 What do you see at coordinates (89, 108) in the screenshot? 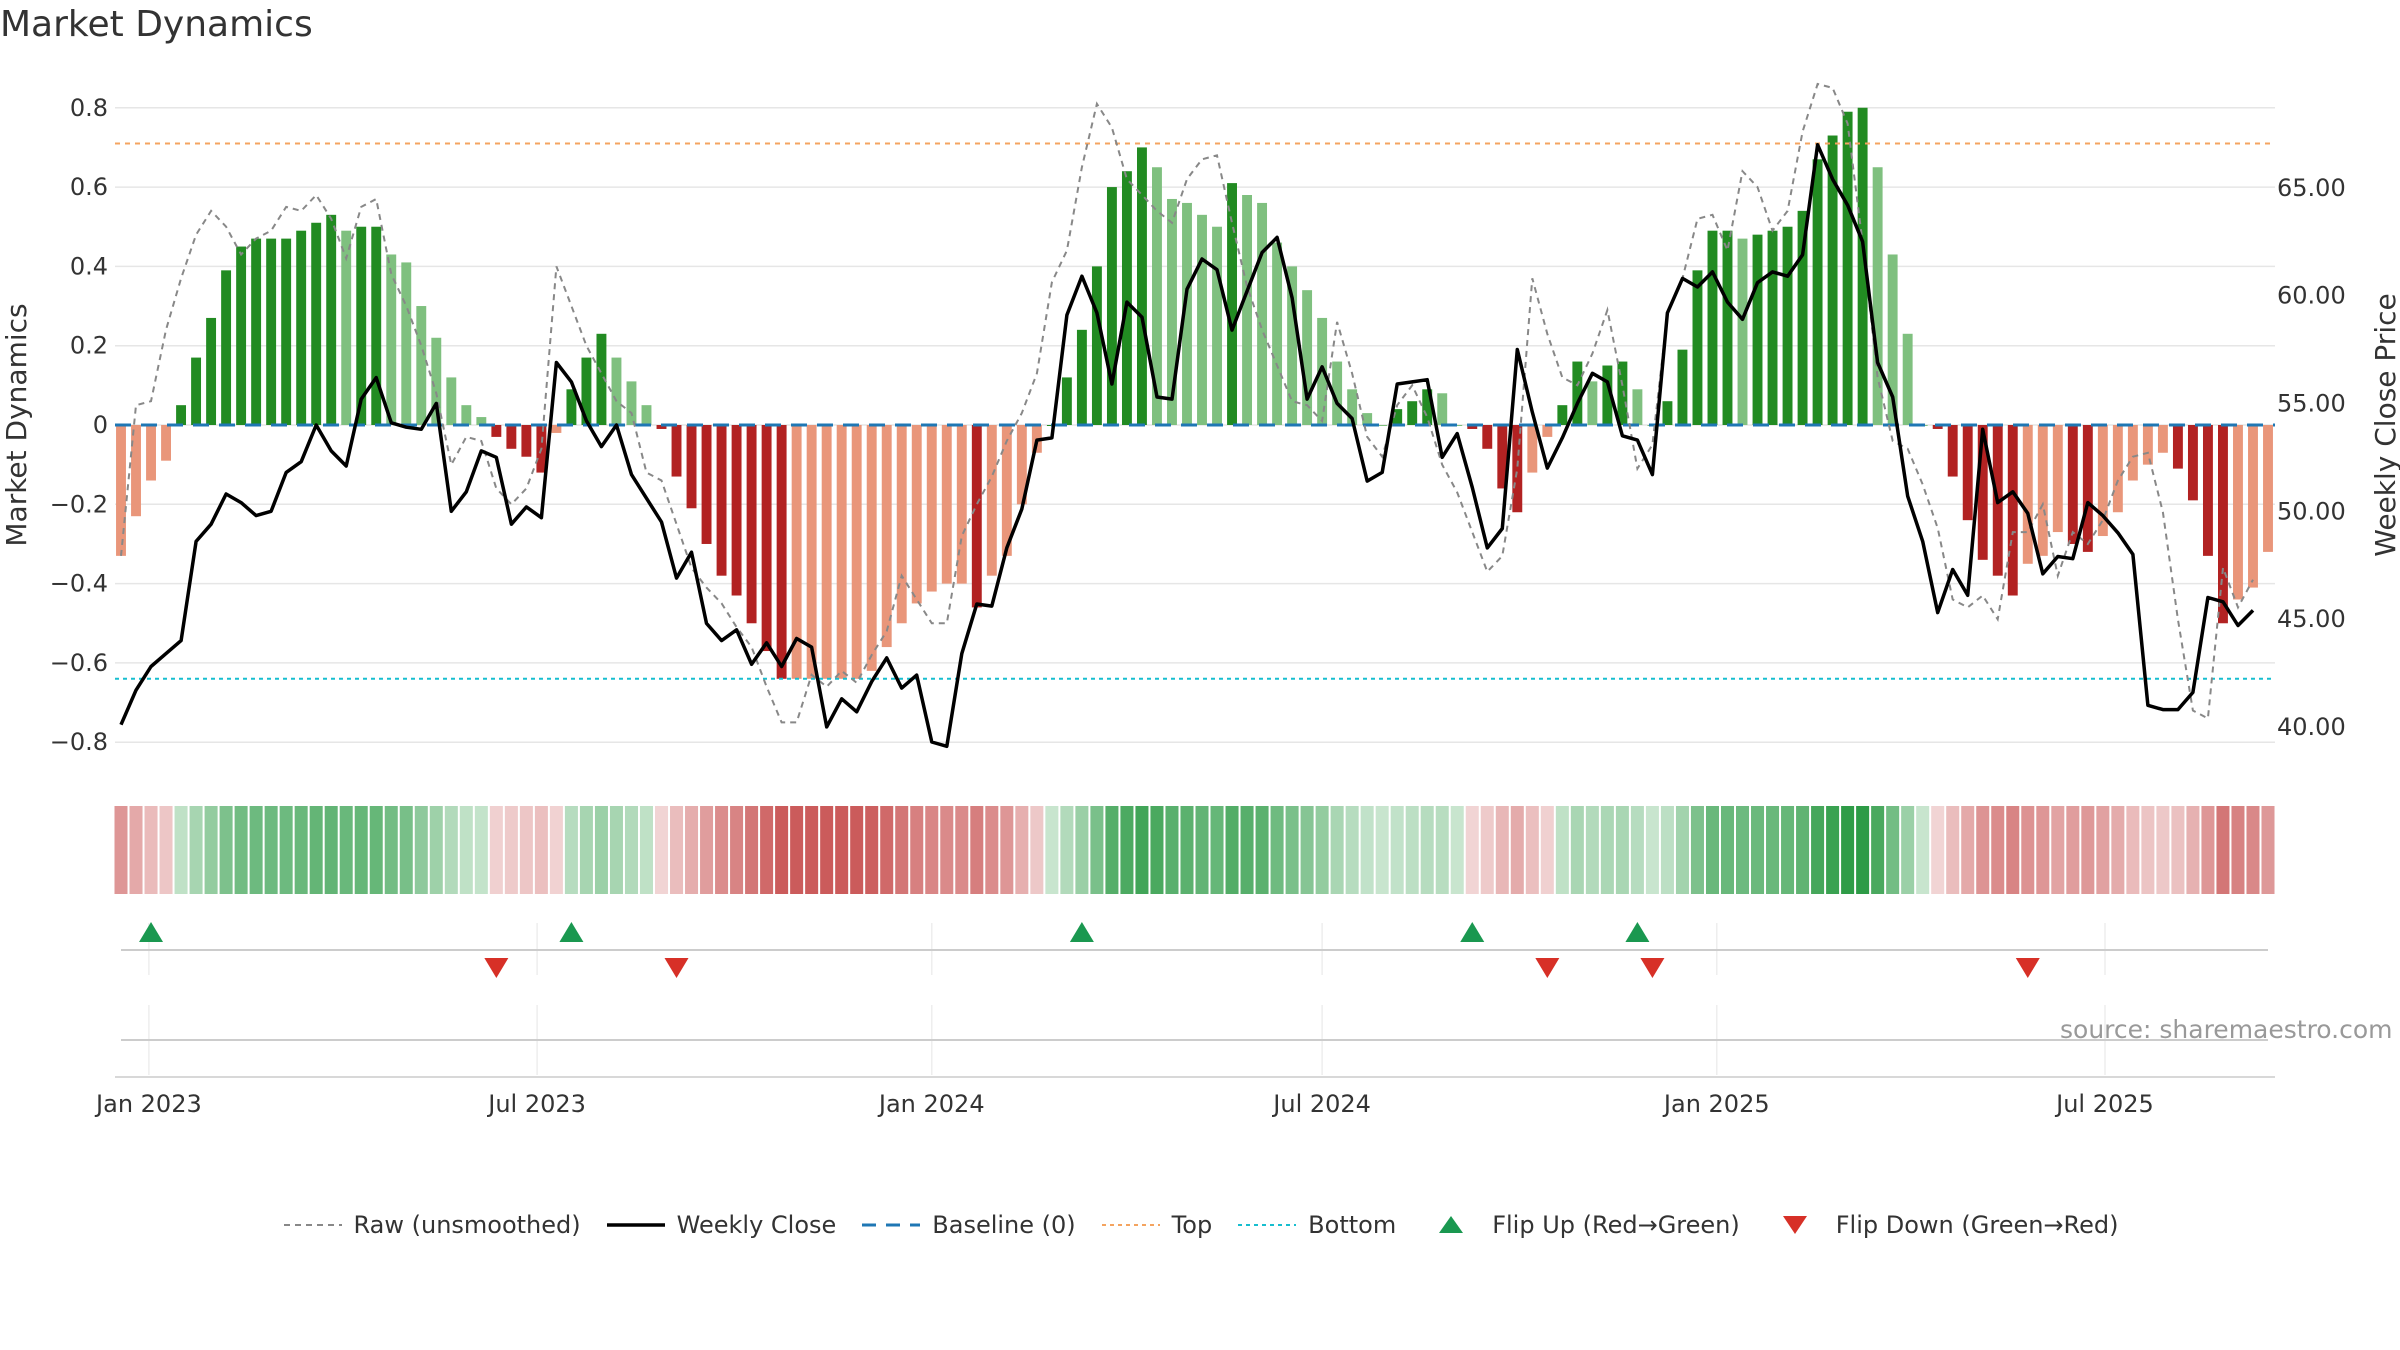
I see `y-tick-label: 0.8` at bounding box center [89, 108].